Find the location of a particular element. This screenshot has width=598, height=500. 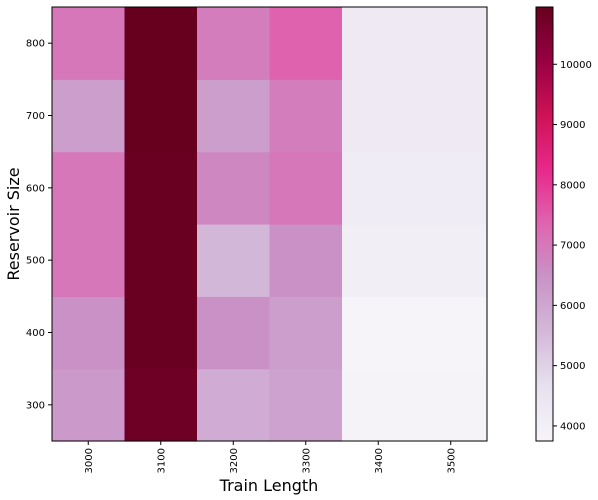

x-tick-label: 3500 is located at coordinates (451, 460).